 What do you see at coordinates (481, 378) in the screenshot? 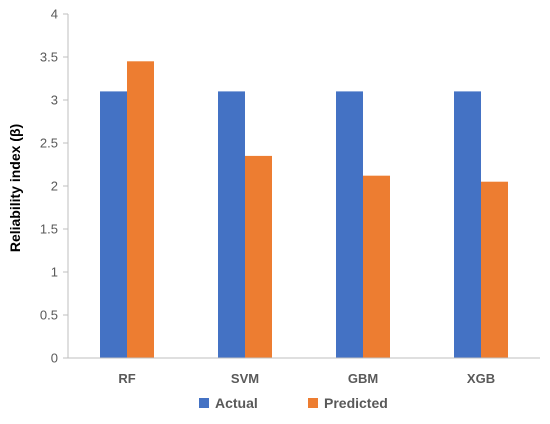
I see `x-category-label: XGB` at bounding box center [481, 378].